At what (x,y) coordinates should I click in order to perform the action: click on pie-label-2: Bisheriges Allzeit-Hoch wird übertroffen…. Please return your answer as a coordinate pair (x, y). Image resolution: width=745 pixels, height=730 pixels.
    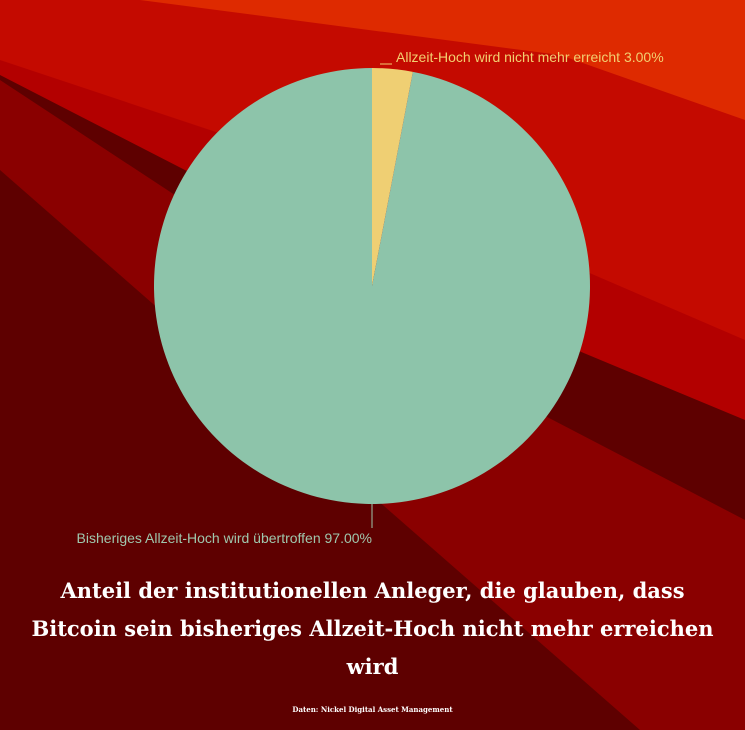
    Looking at the image, I should click on (224, 538).